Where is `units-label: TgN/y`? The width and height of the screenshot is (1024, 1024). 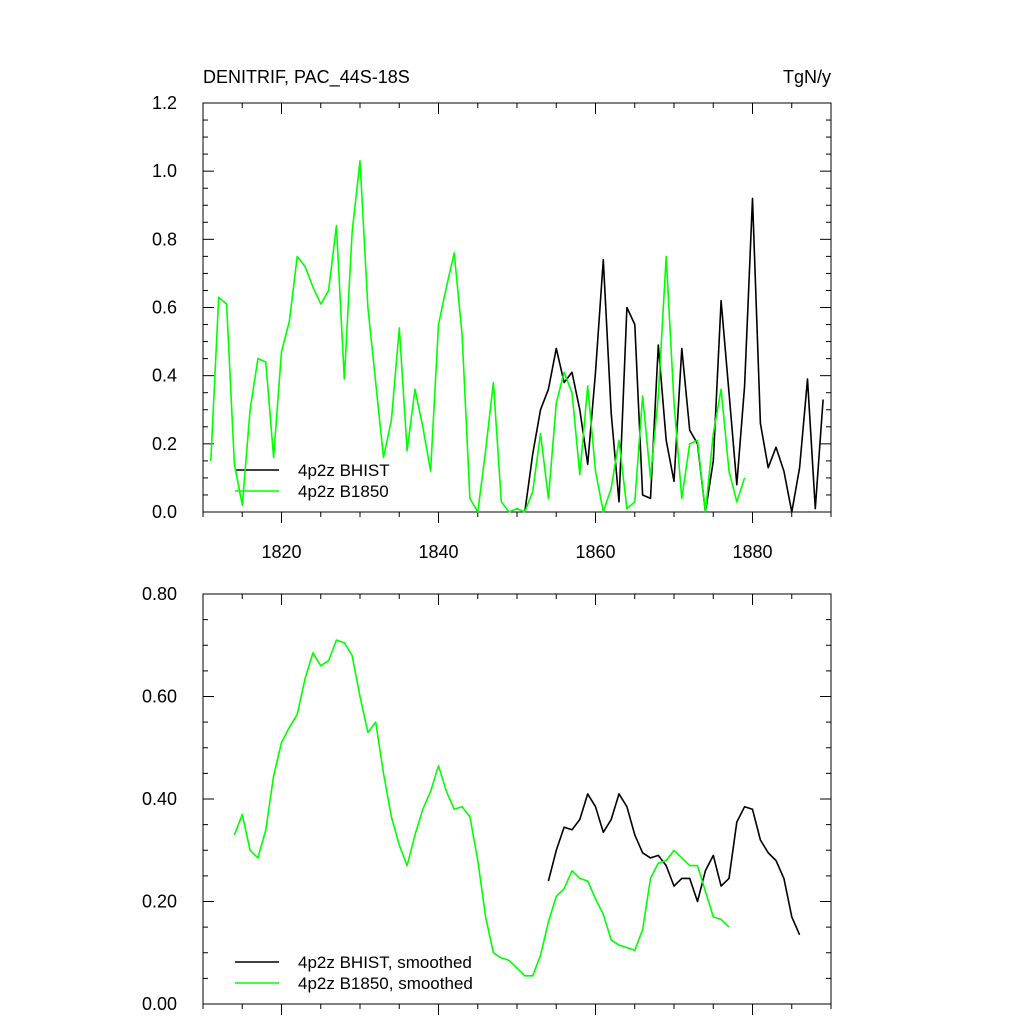
units-label: TgN/y is located at coordinates (807, 77).